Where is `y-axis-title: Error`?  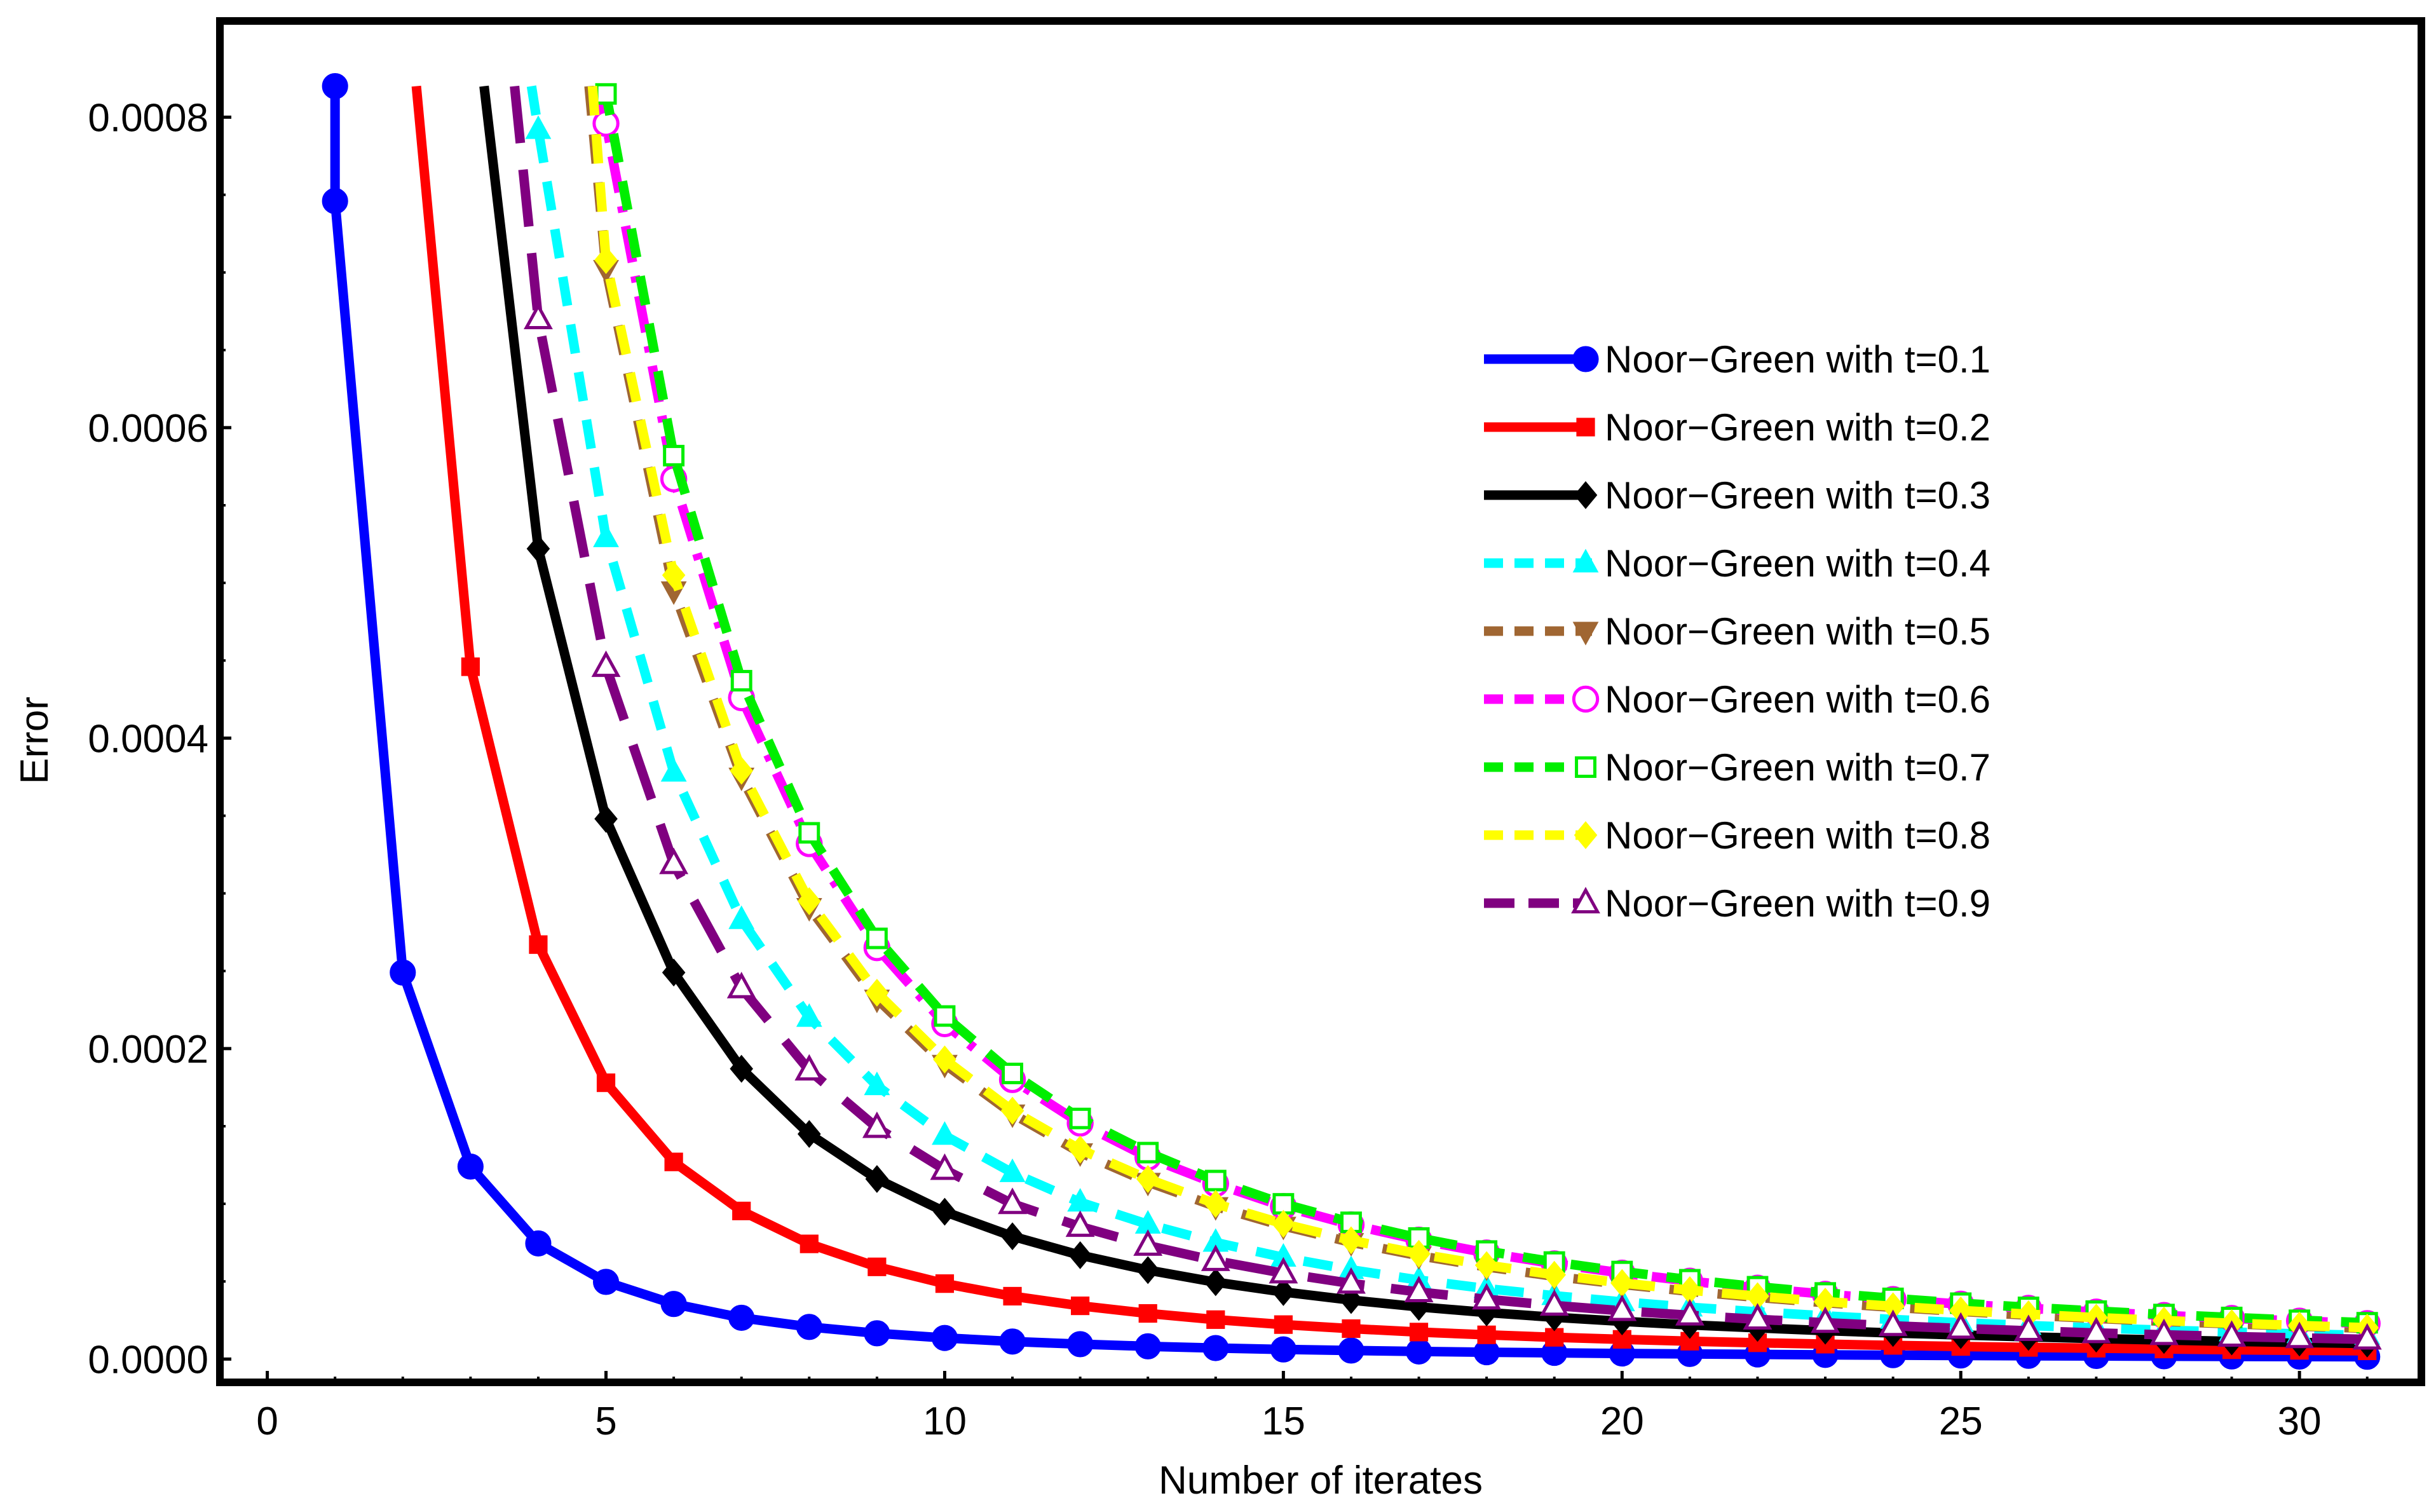
y-axis-title: Error is located at coordinates (35, 740).